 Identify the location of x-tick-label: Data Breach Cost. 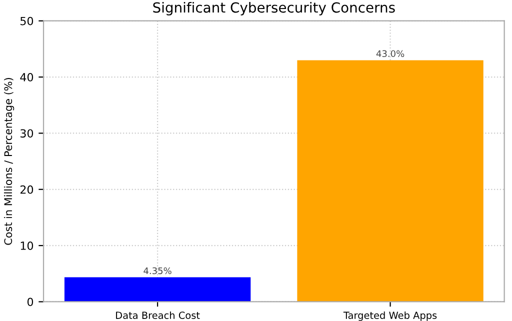
(158, 315).